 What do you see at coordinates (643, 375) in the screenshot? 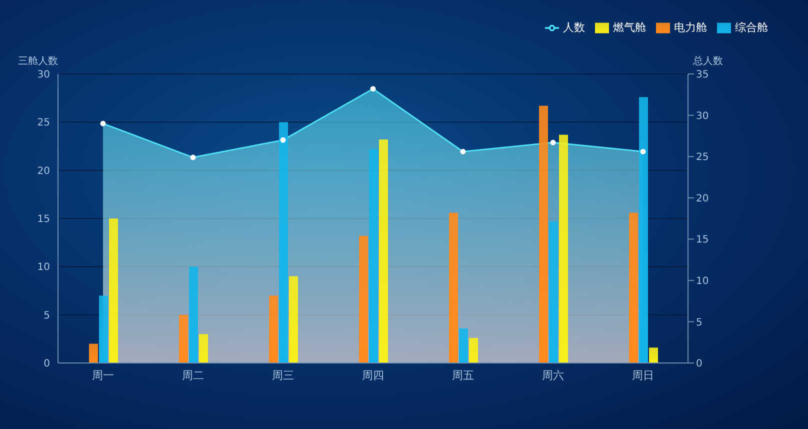
I see `x-tick-label: 周日` at bounding box center [643, 375].